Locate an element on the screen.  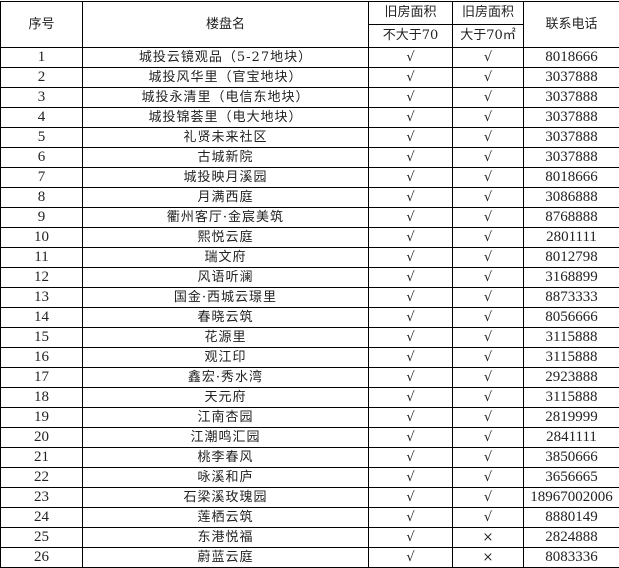
row-index: 6 is located at coordinates (42, 158).